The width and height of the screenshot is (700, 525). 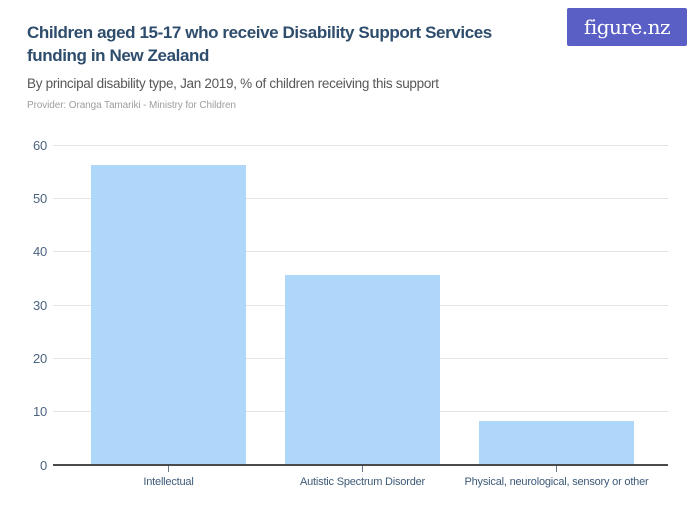 What do you see at coordinates (39, 358) in the screenshot?
I see `y-axis-tick-label: 20` at bounding box center [39, 358].